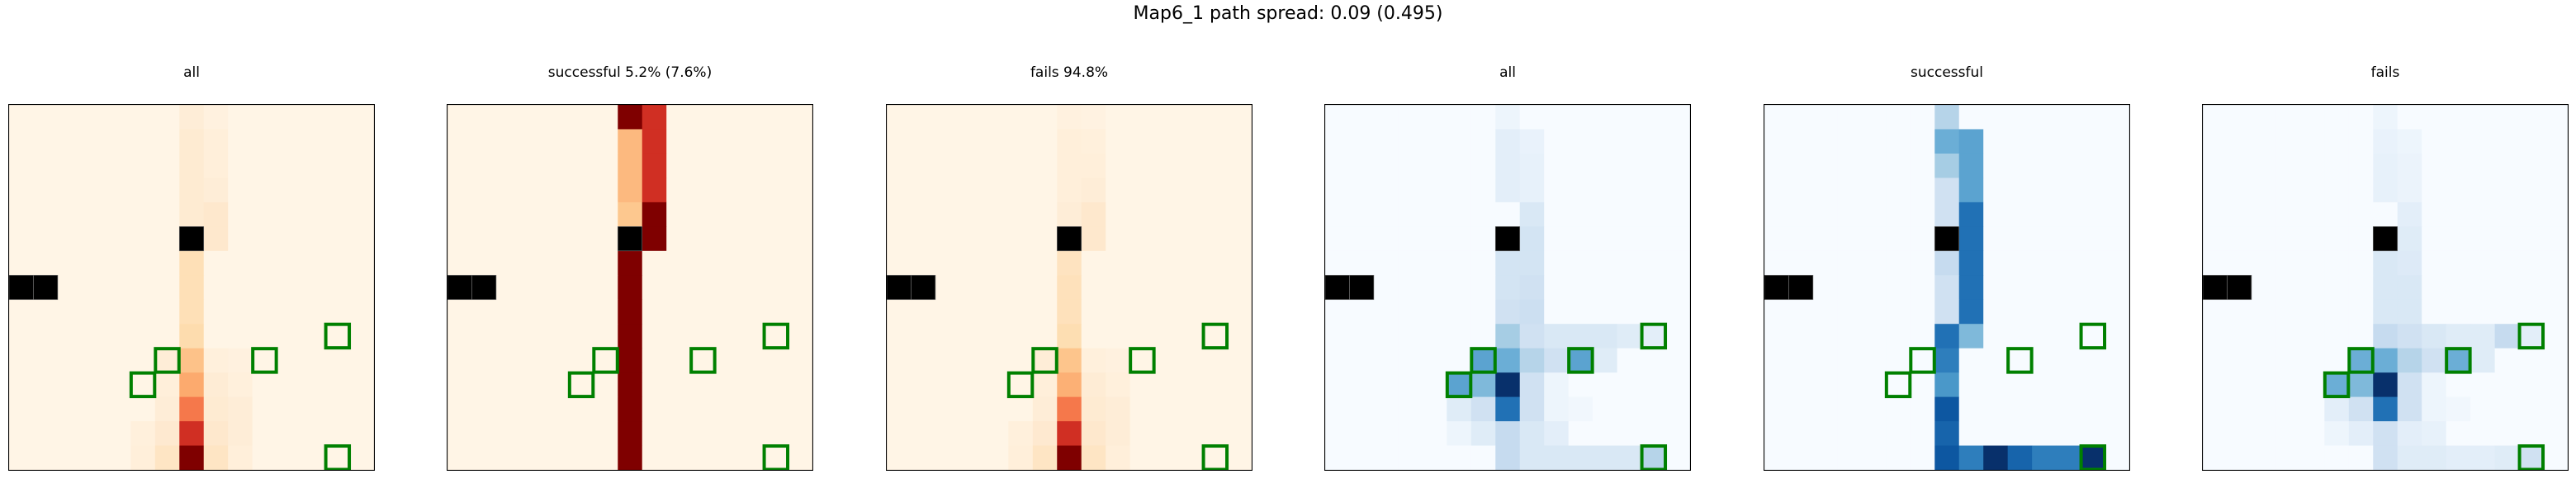  Describe the element at coordinates (1069, 73) in the screenshot. I see `panel-title: fails 94.8%` at that location.